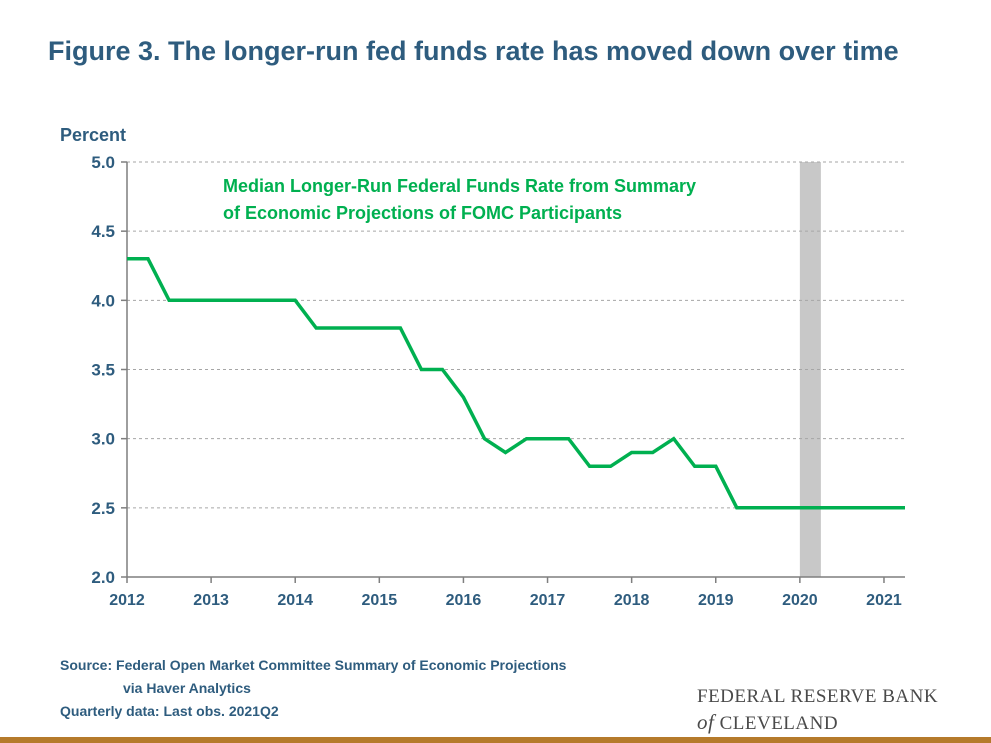 This screenshot has width=991, height=743. Describe the element at coordinates (548, 600) in the screenshot. I see `x-tick-label: 2017` at that location.